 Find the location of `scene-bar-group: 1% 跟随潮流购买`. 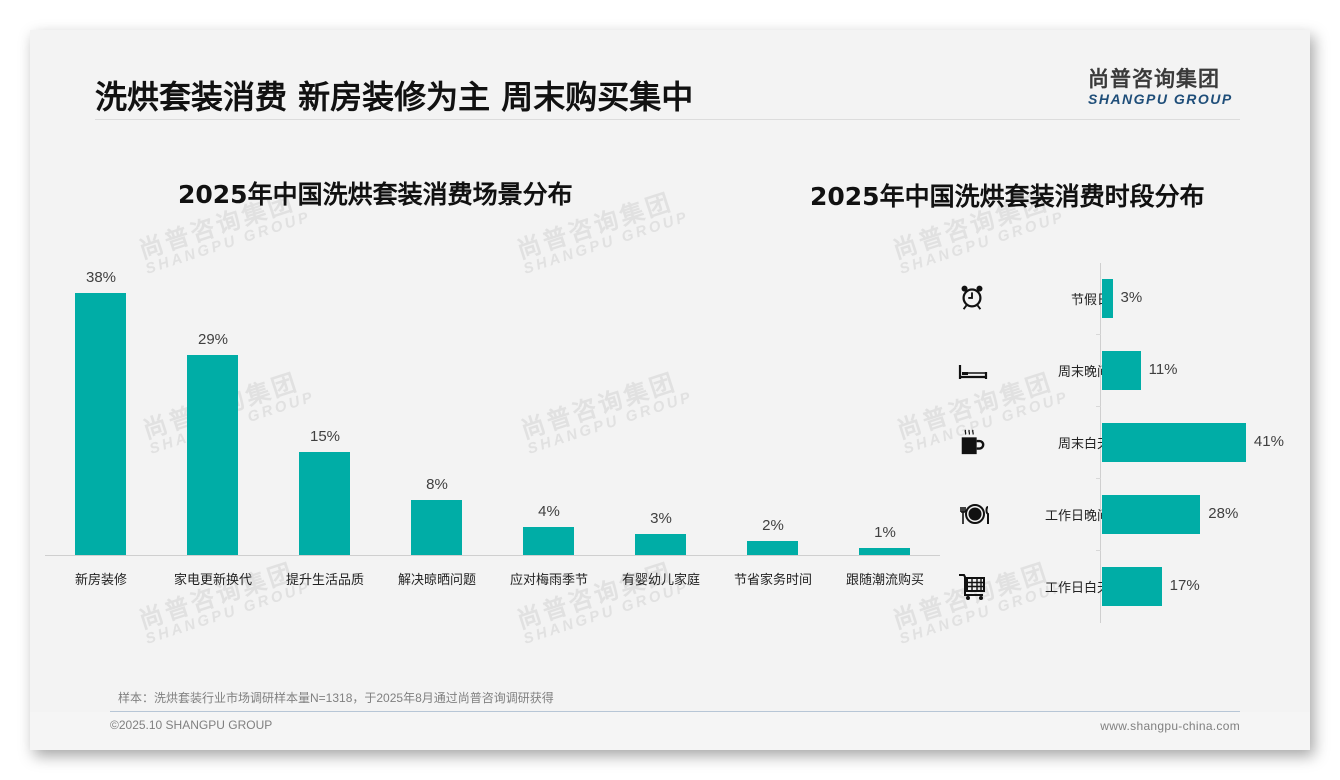

scene-bar-group: 1% 跟随潮流购买 is located at coordinates (885, 330).